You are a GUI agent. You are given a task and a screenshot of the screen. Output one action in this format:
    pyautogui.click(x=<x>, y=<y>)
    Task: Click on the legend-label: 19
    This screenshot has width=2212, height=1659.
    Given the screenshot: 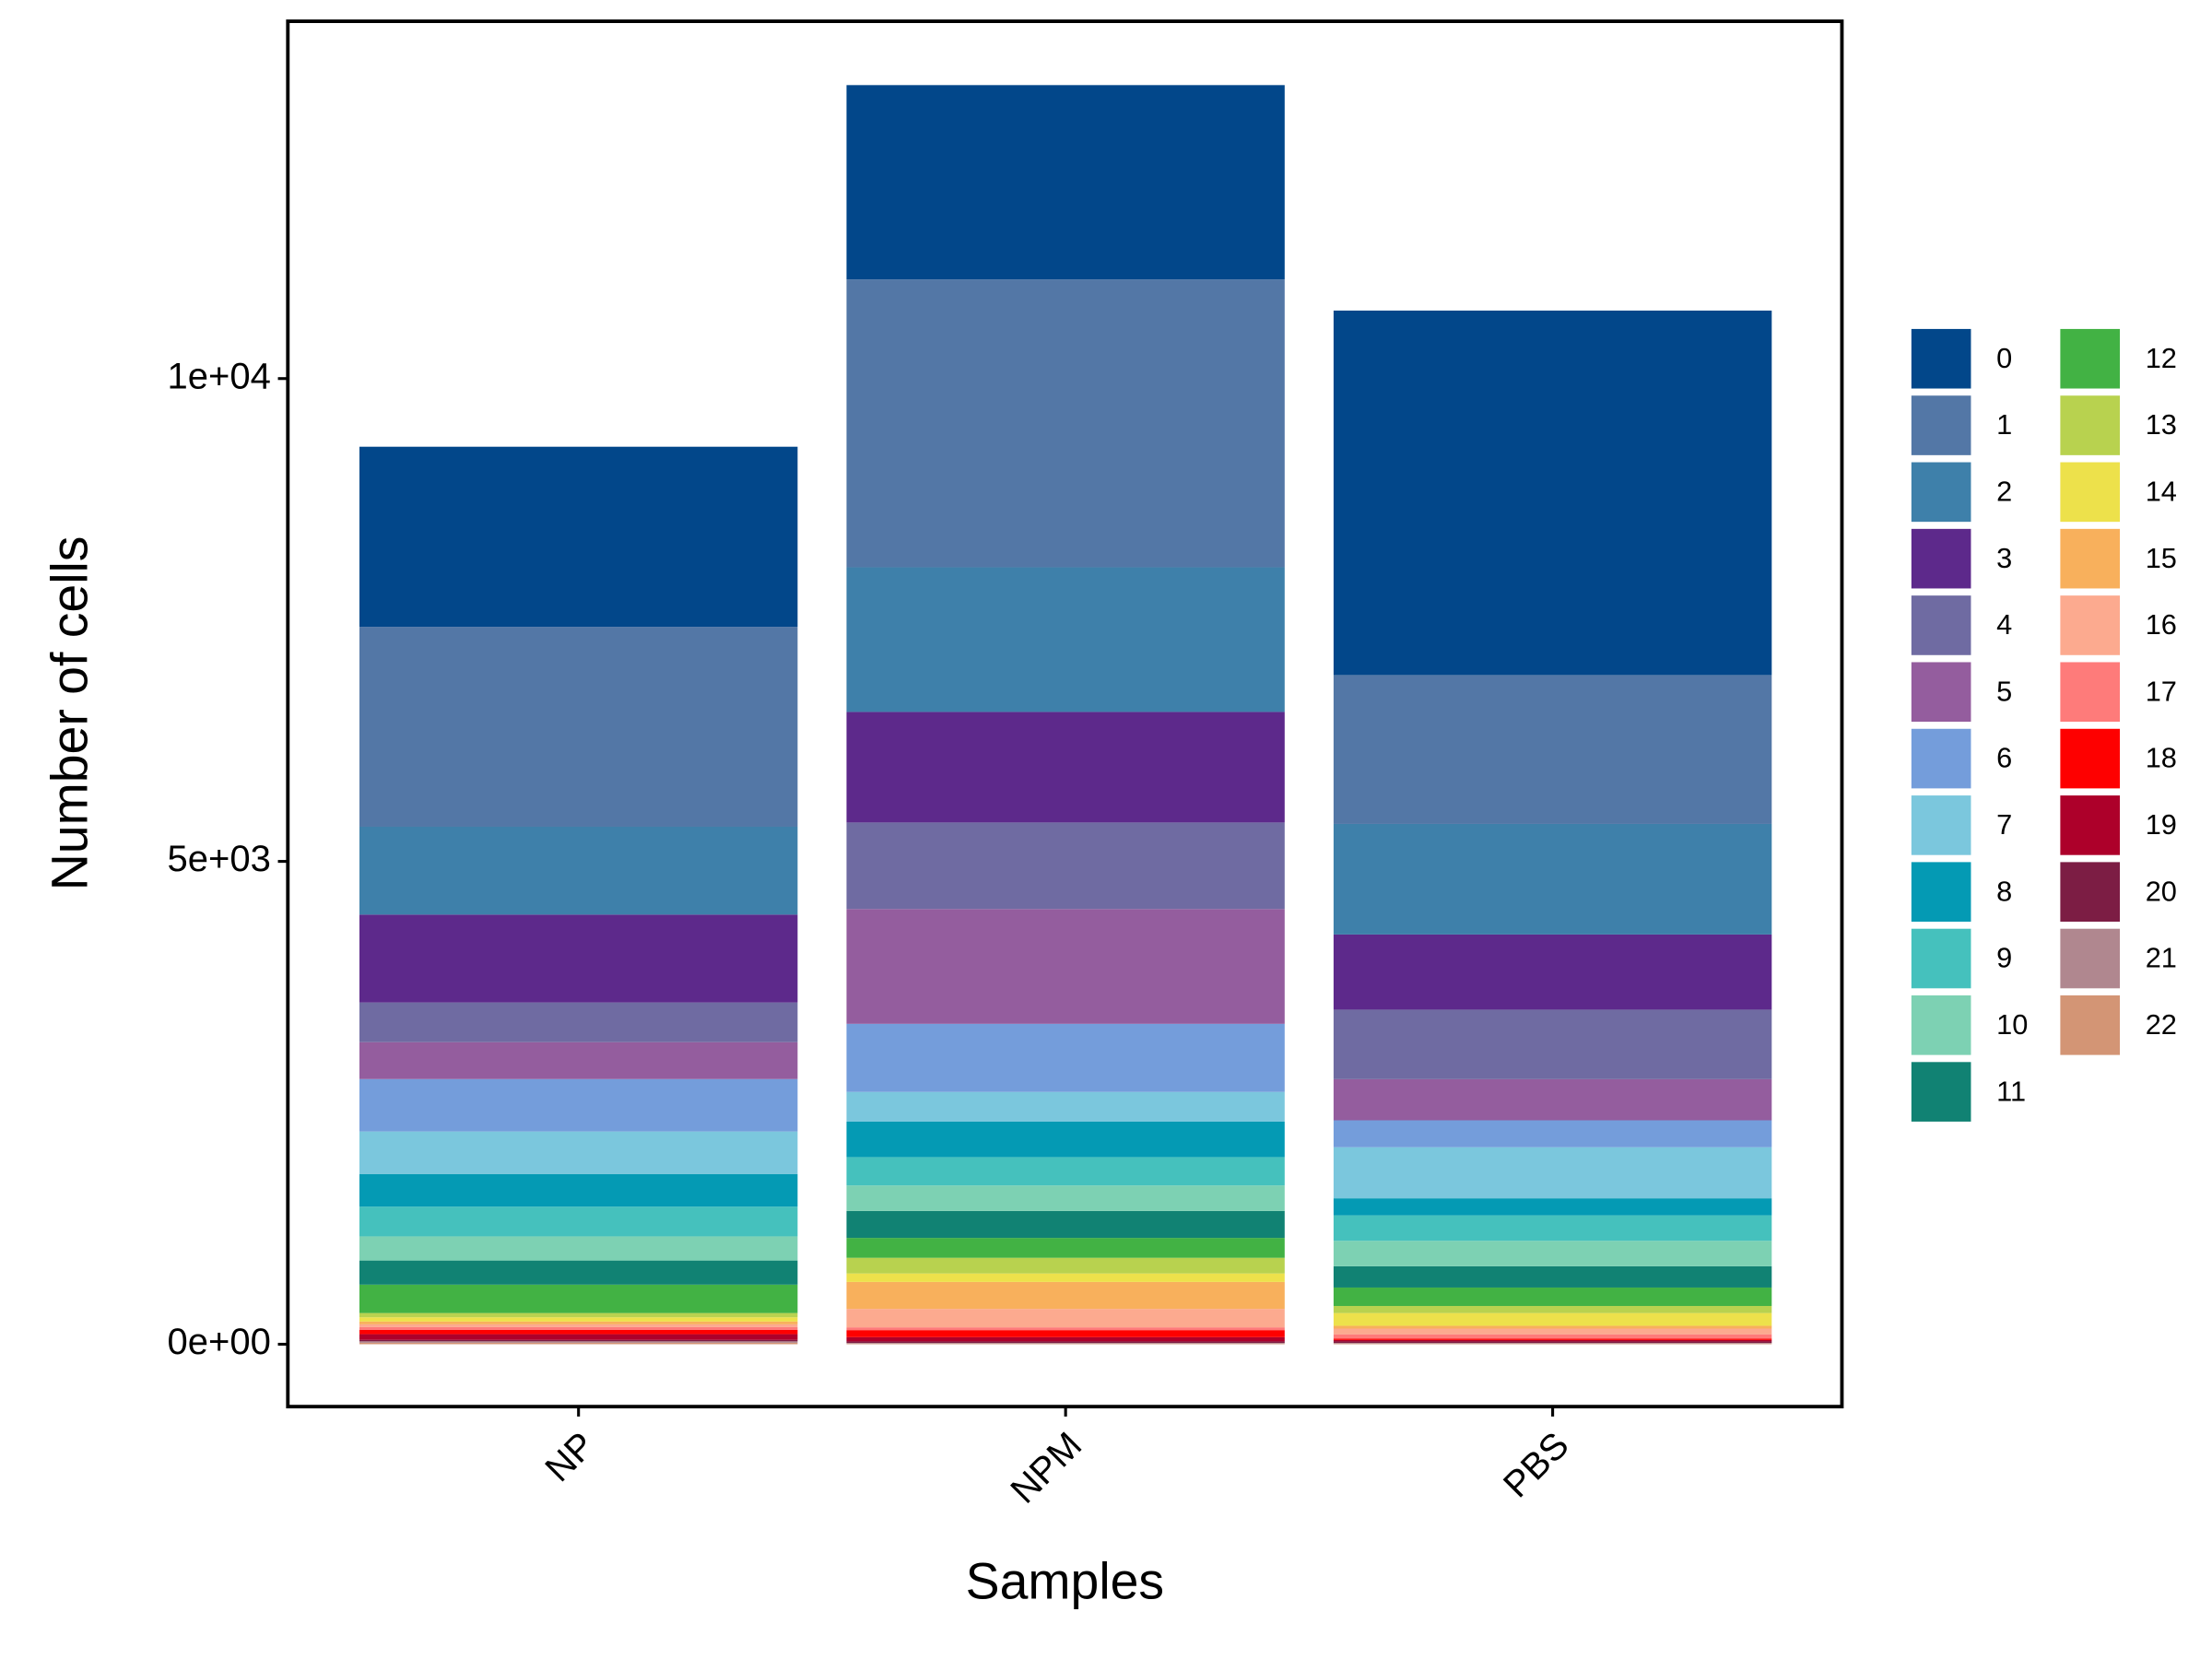 What is the action you would take?
    pyautogui.click(x=2161, y=824)
    